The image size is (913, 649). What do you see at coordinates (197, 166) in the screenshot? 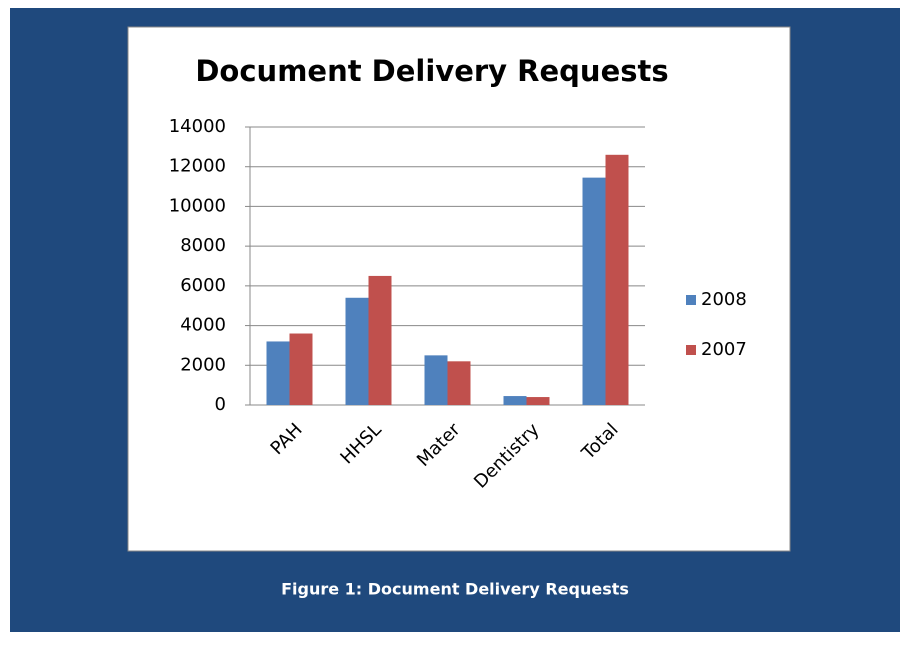
I see `y-tick-label: 12000` at bounding box center [197, 166].